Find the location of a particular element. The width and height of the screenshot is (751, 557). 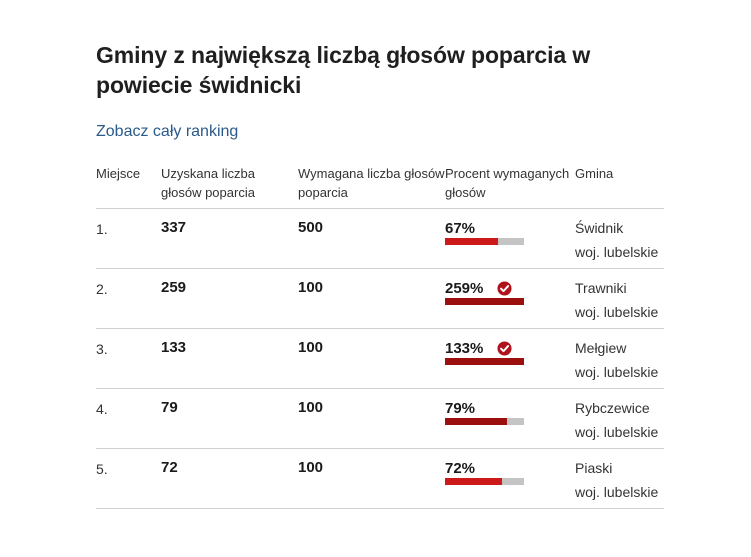

header-place: Miejsce is located at coordinates (128, 186).